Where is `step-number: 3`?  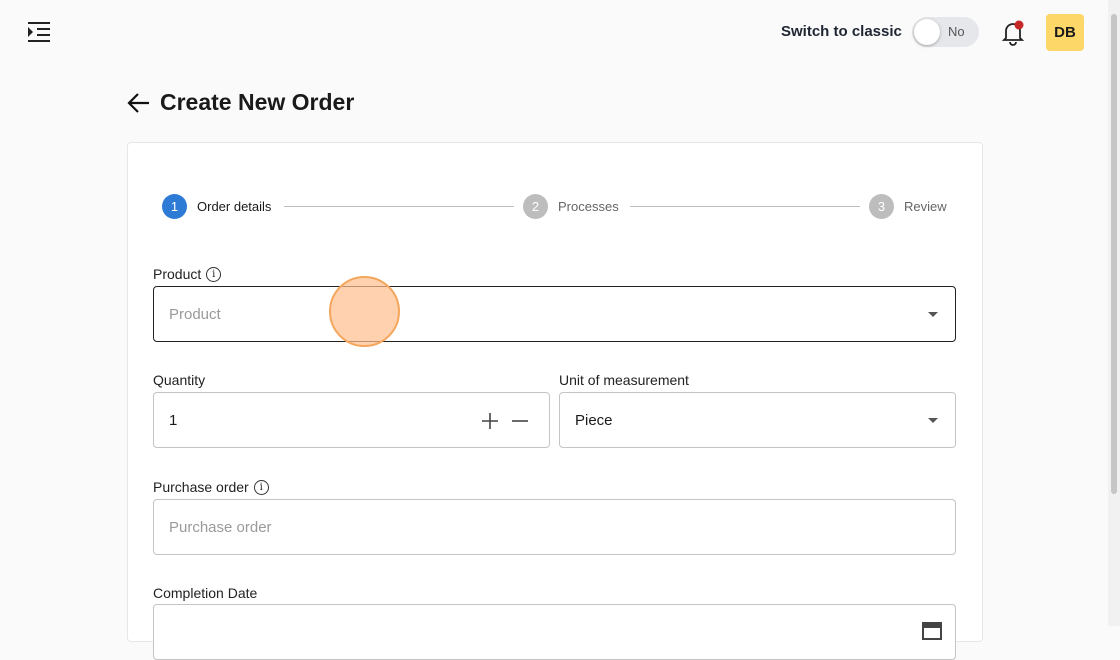
step-number: 3 is located at coordinates (881, 206).